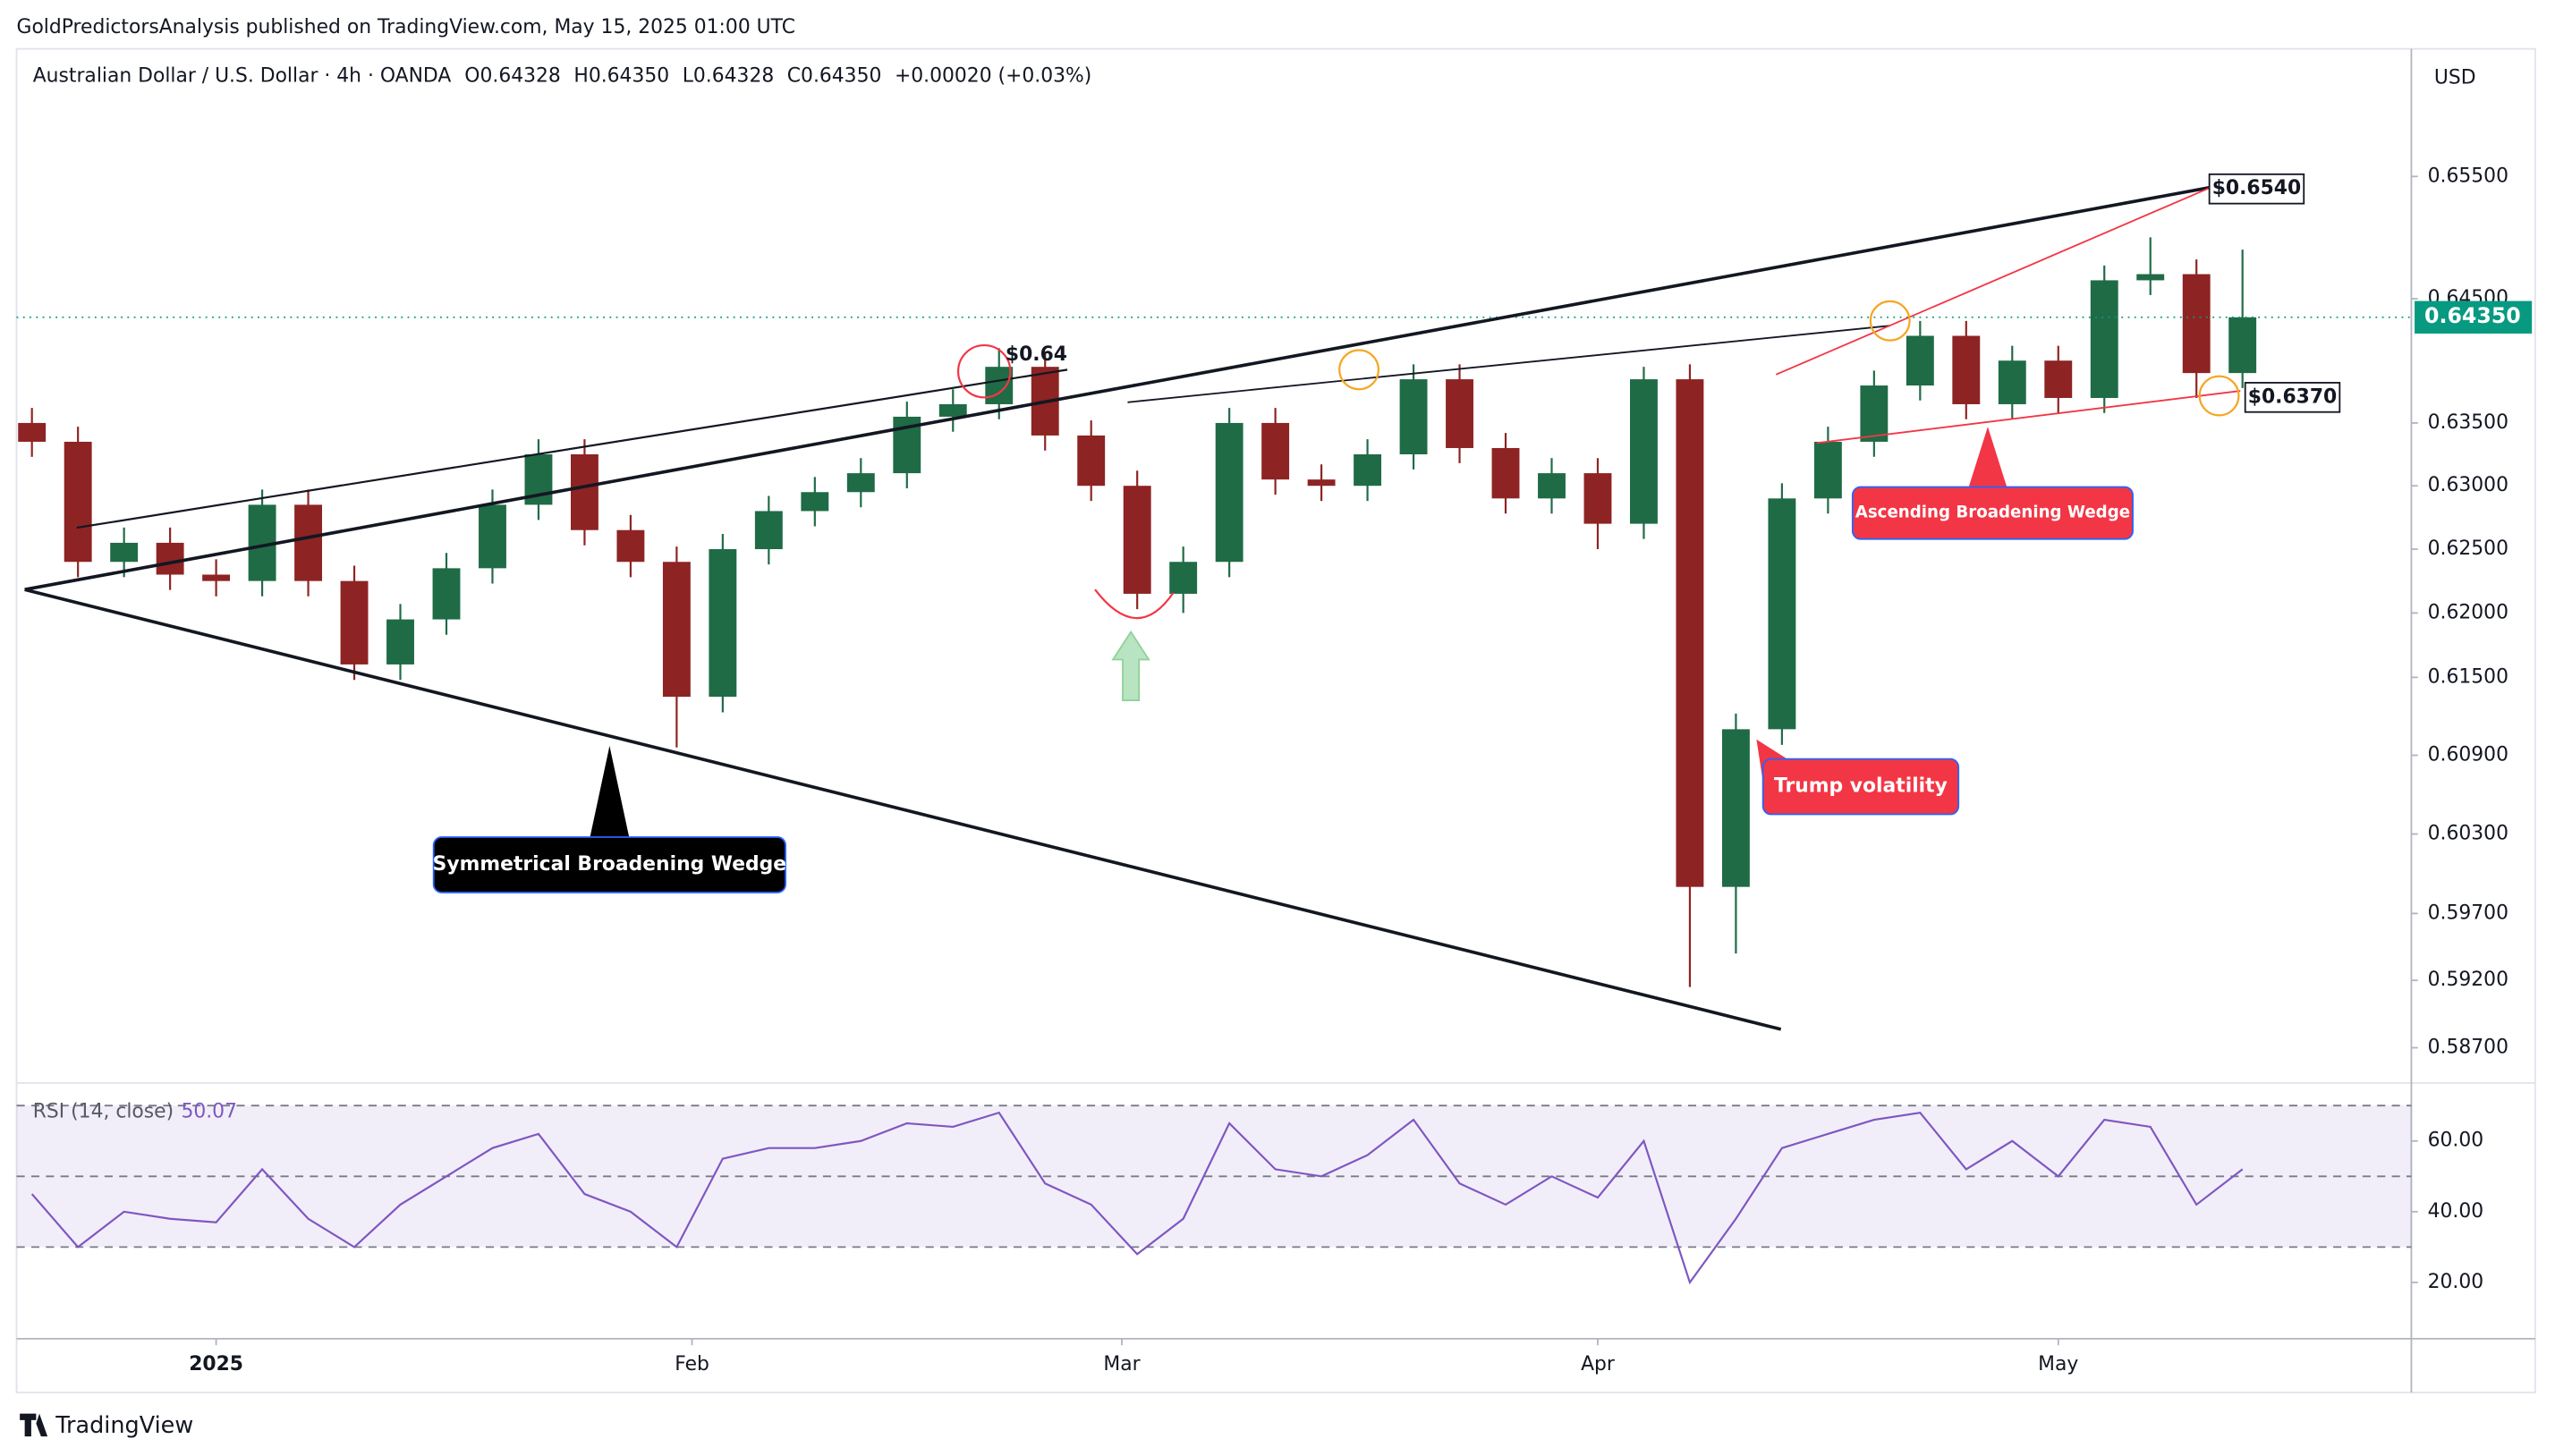 The height and width of the screenshot is (1456, 2555). Describe the element at coordinates (2468, 834) in the screenshot. I see `y-tick-label: 0.60300` at that location.